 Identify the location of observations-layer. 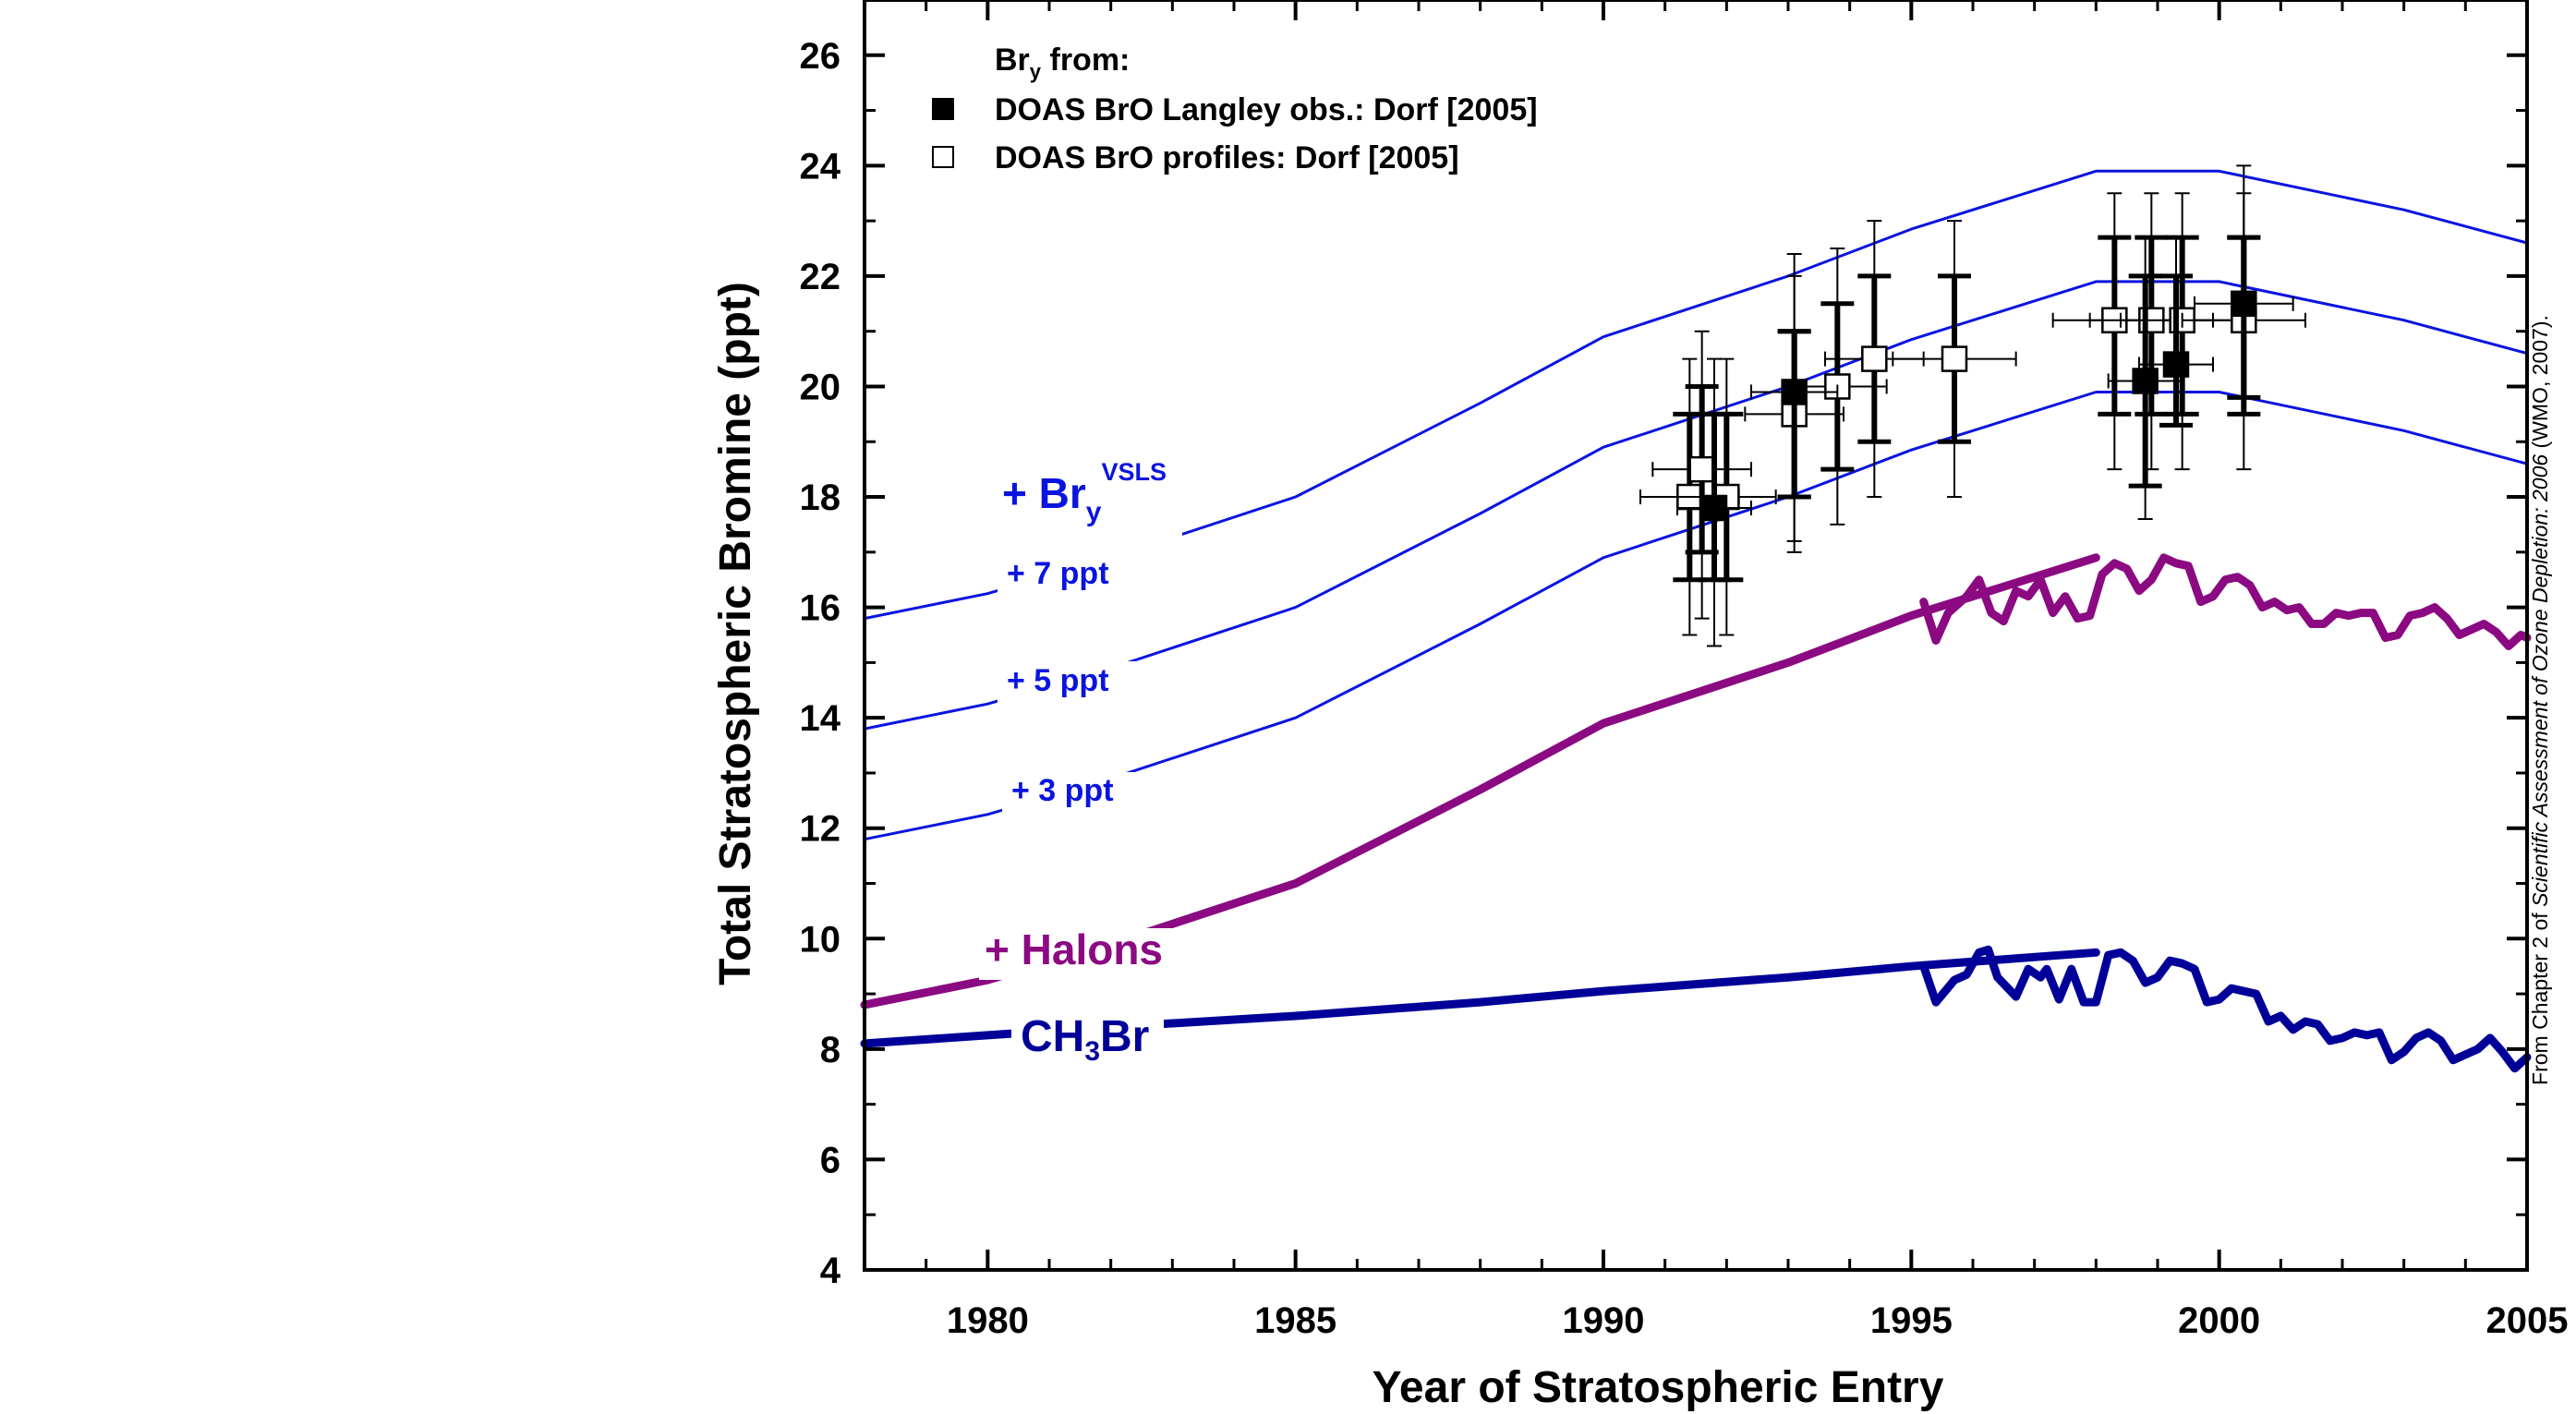
(1972, 405).